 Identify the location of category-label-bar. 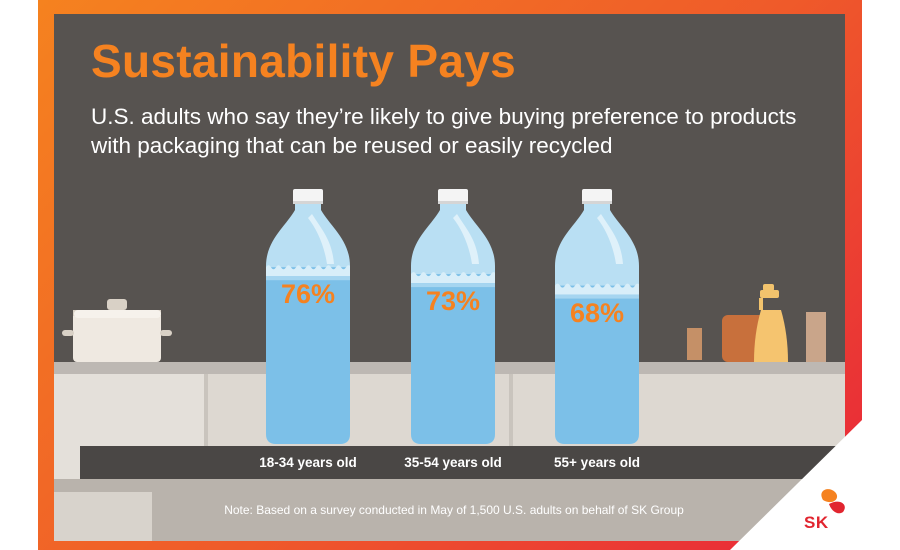
(462, 462).